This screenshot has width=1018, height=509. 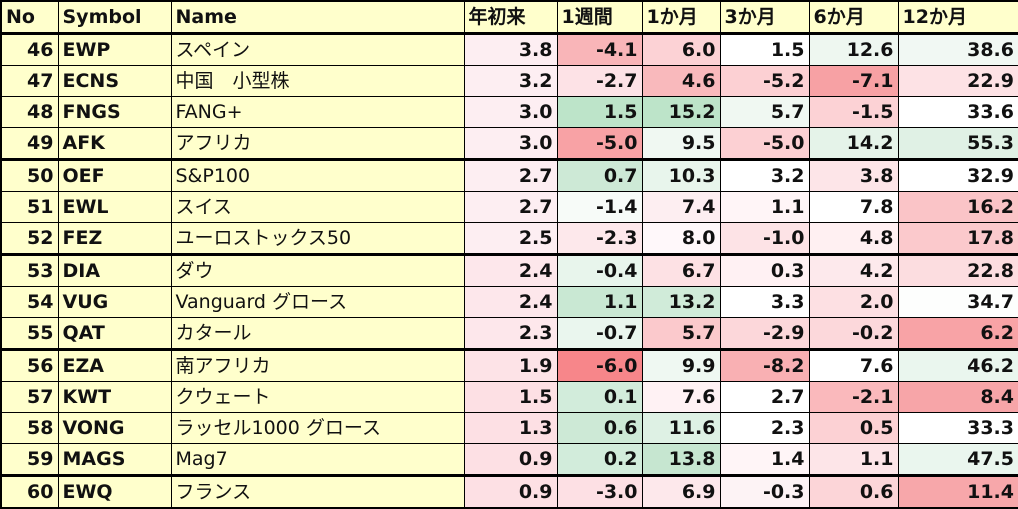 I want to click on cell-12m: 38.6, so click(x=957, y=49).